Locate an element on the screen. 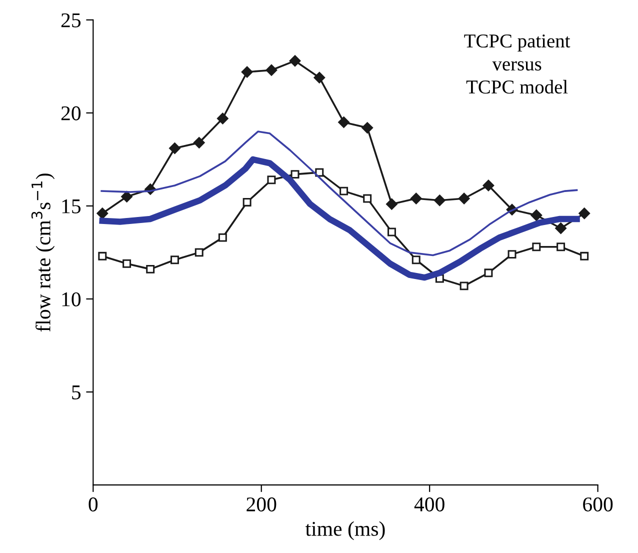  x-axis-title: time (ms) is located at coordinates (345, 530).